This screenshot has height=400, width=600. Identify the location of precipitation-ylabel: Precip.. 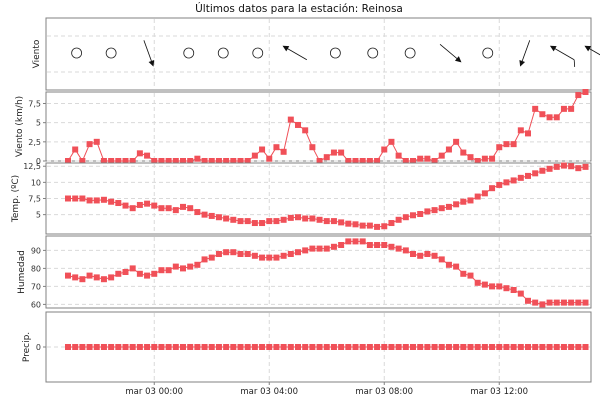
(27, 347).